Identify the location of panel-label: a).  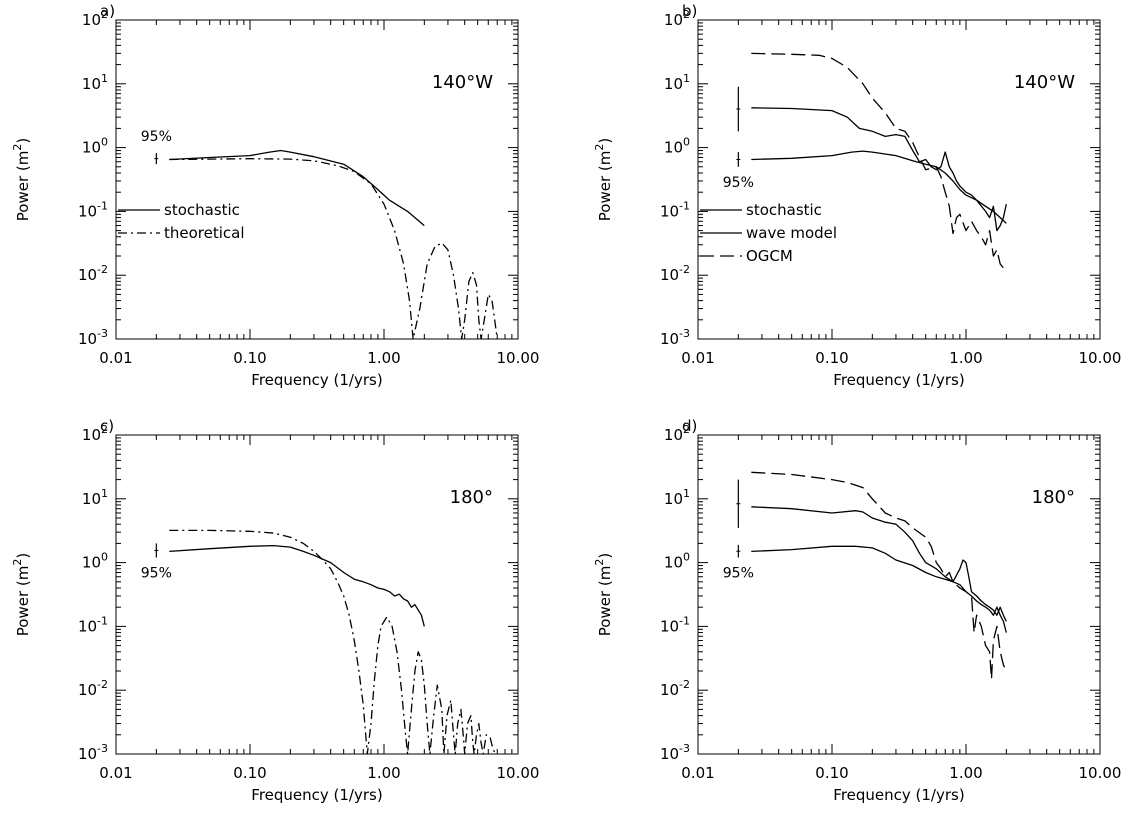
(107, 11).